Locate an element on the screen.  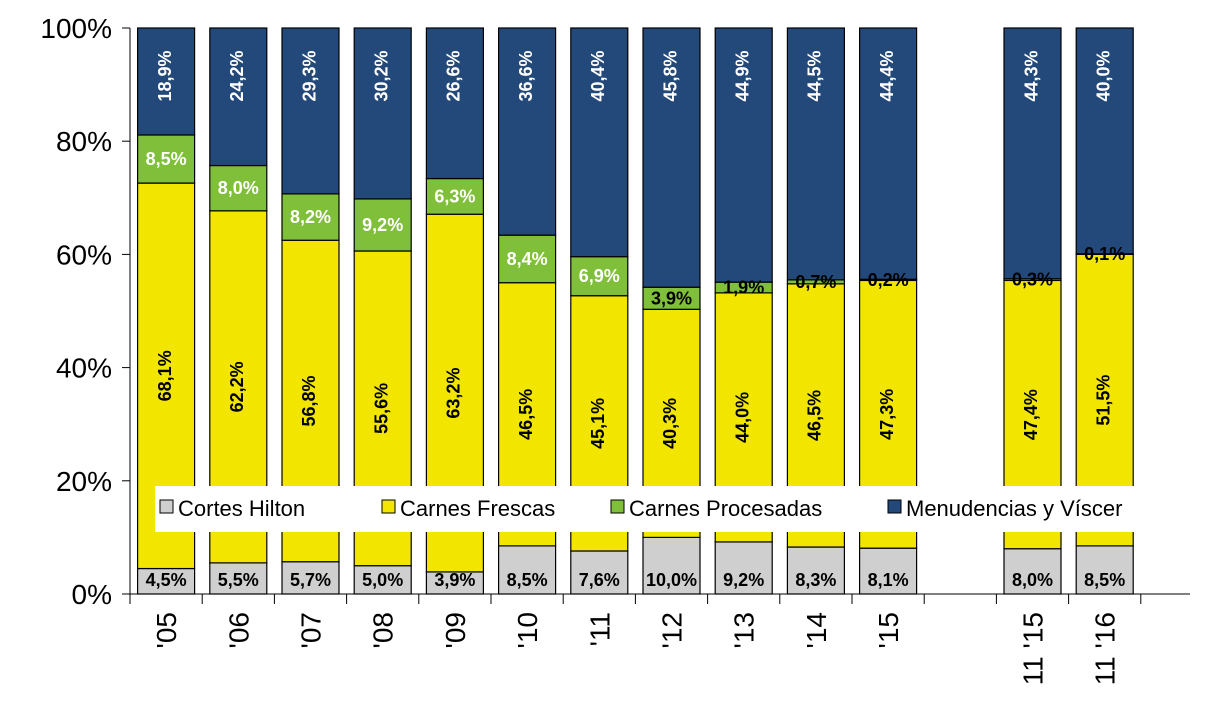
data-label: 47,4% is located at coordinates (1031, 414).